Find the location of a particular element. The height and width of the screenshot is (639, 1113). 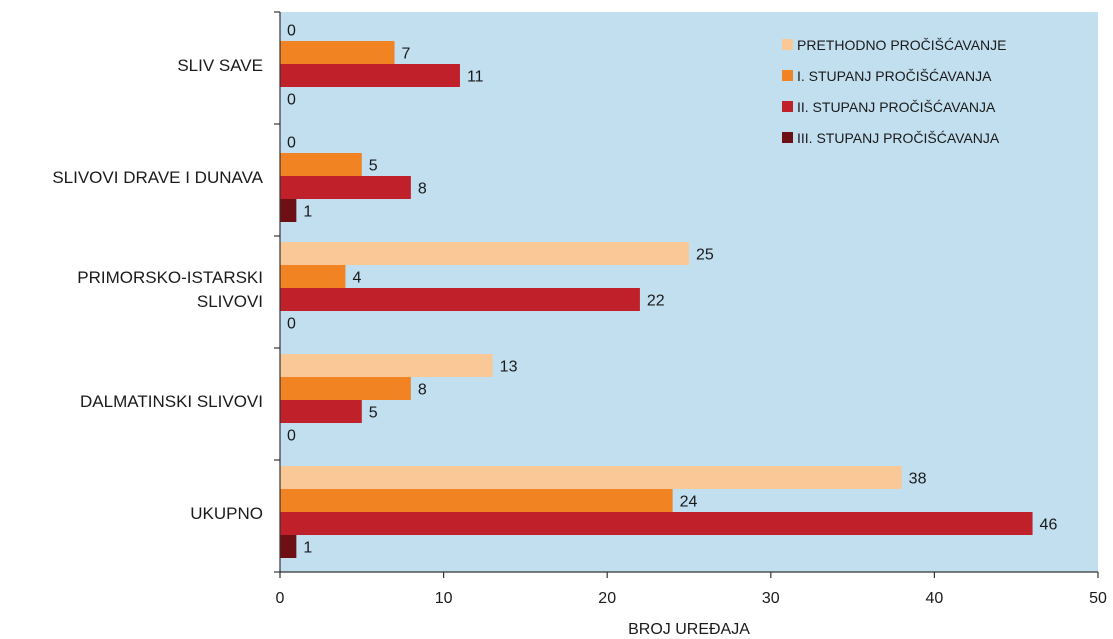

bar-value-label: 4 is located at coordinates (356, 278).